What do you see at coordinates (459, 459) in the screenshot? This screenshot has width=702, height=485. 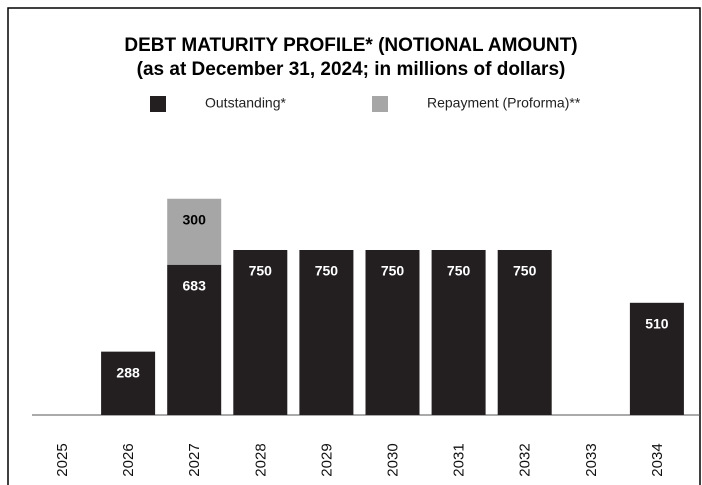 I see `x-tick-label: 2031` at bounding box center [459, 459].